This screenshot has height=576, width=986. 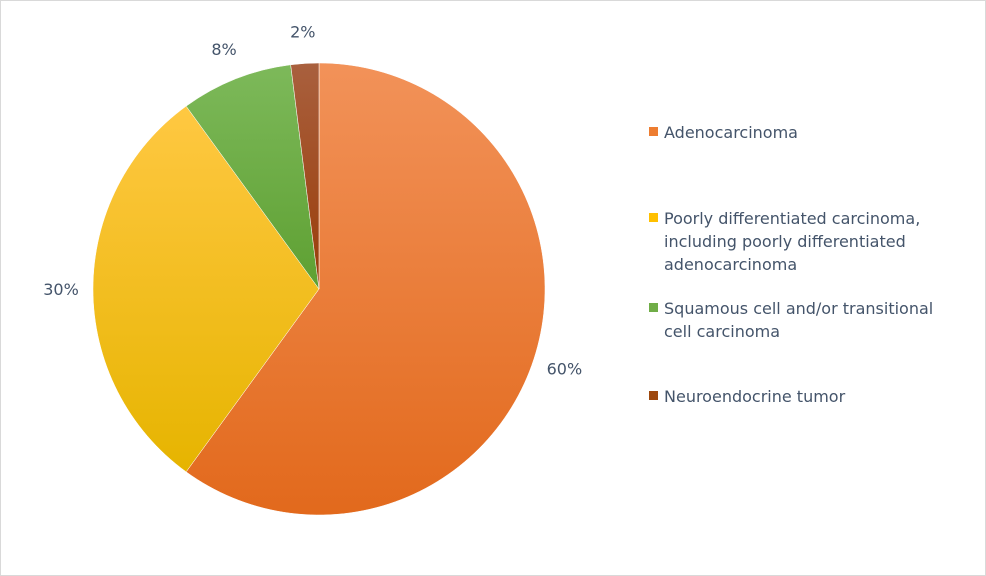 I want to click on legend-item-neuroendocrine: Neuroendocrine tumor, so click(x=806, y=396).